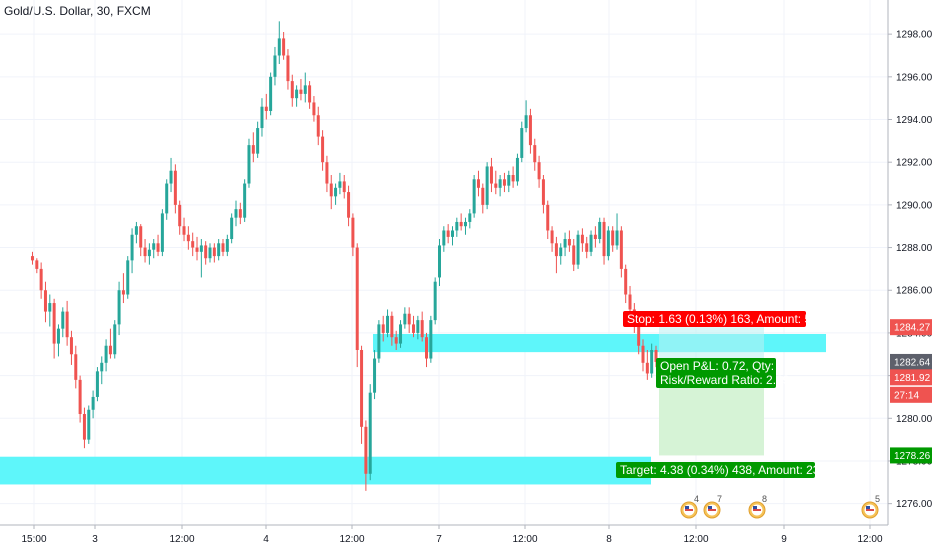  I want to click on time-tick-label: 8, so click(609, 539).